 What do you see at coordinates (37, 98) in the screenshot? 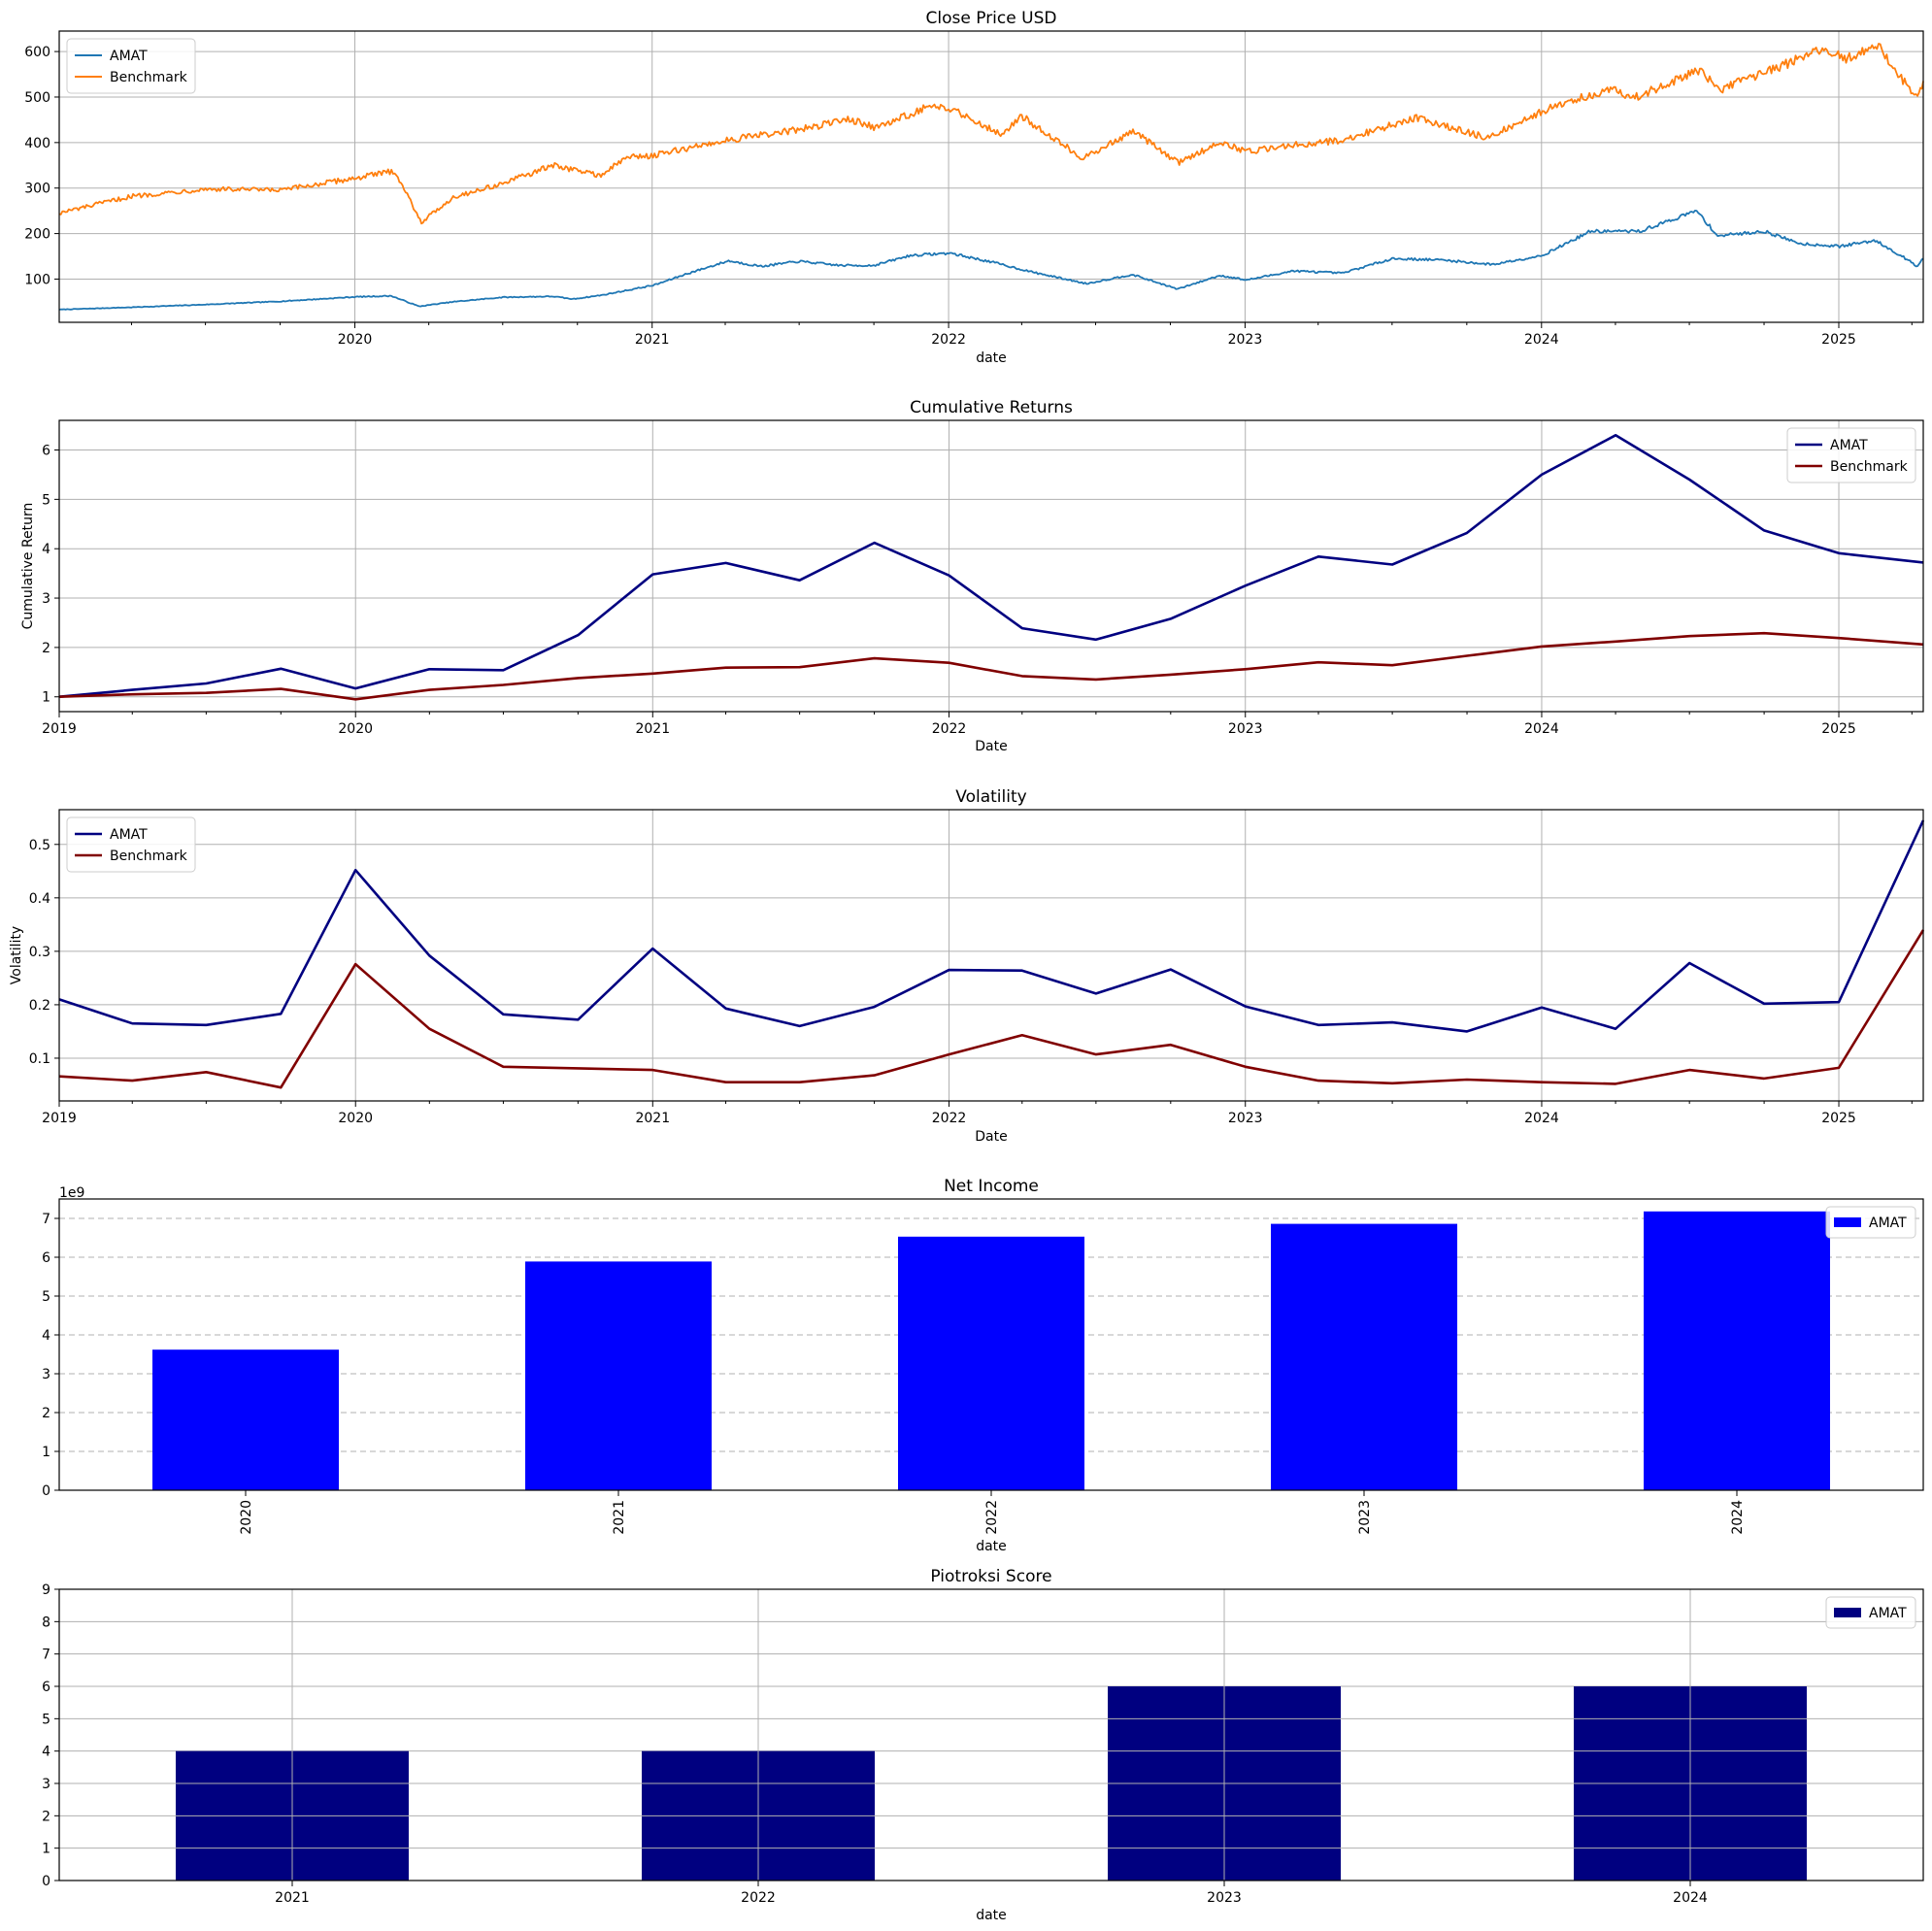
I see `y-tick-label: 500` at bounding box center [37, 98].